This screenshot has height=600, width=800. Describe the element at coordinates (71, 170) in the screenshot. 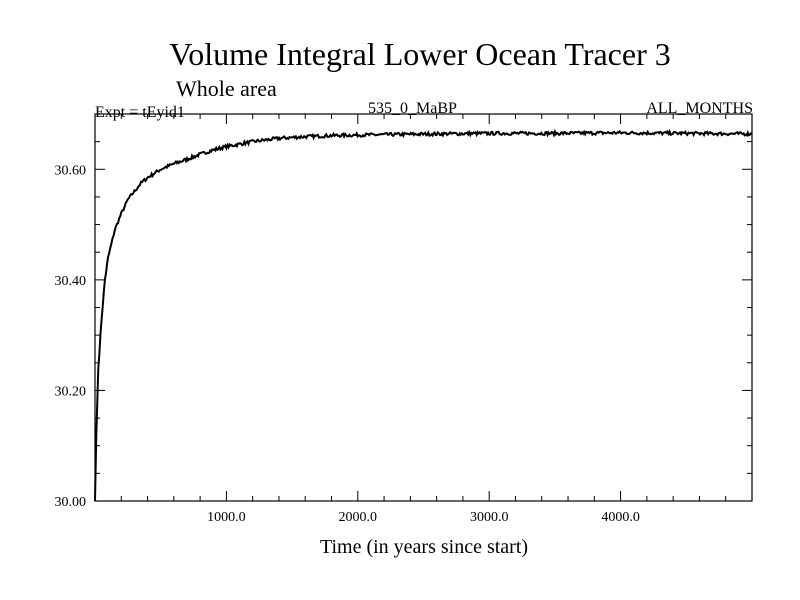

I see `y-tick-label: 30.60` at that location.